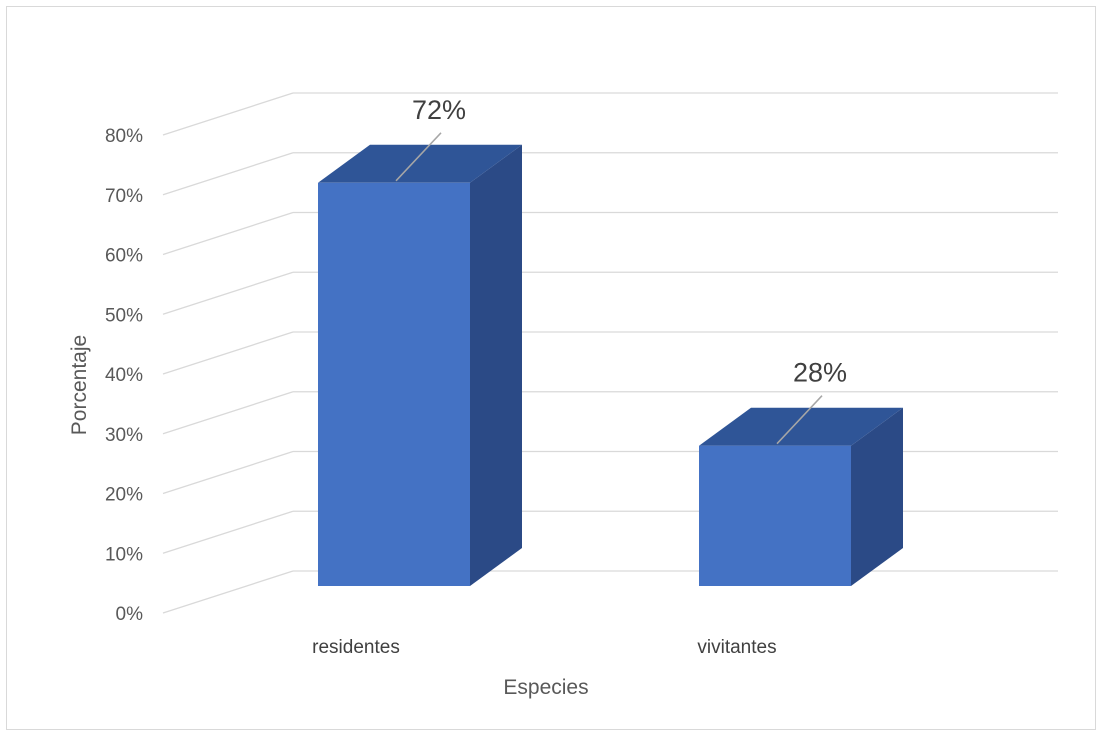 The image size is (1102, 736). I want to click on bar-vivitantes: 28%, so click(801, 472).